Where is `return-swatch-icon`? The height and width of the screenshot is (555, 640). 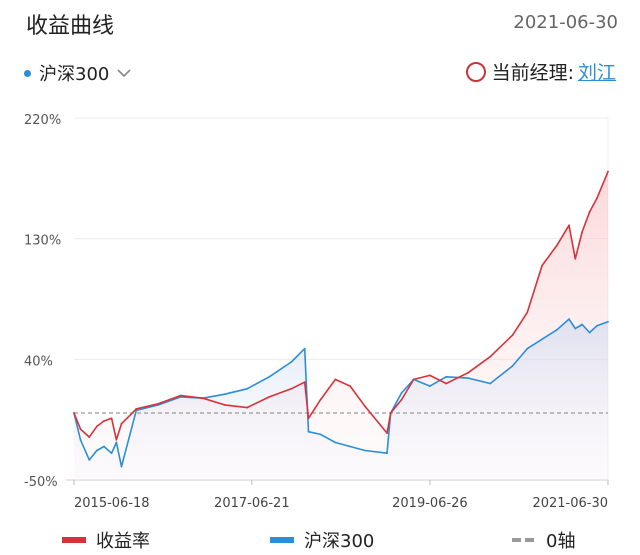
return-swatch-icon is located at coordinates (74, 540).